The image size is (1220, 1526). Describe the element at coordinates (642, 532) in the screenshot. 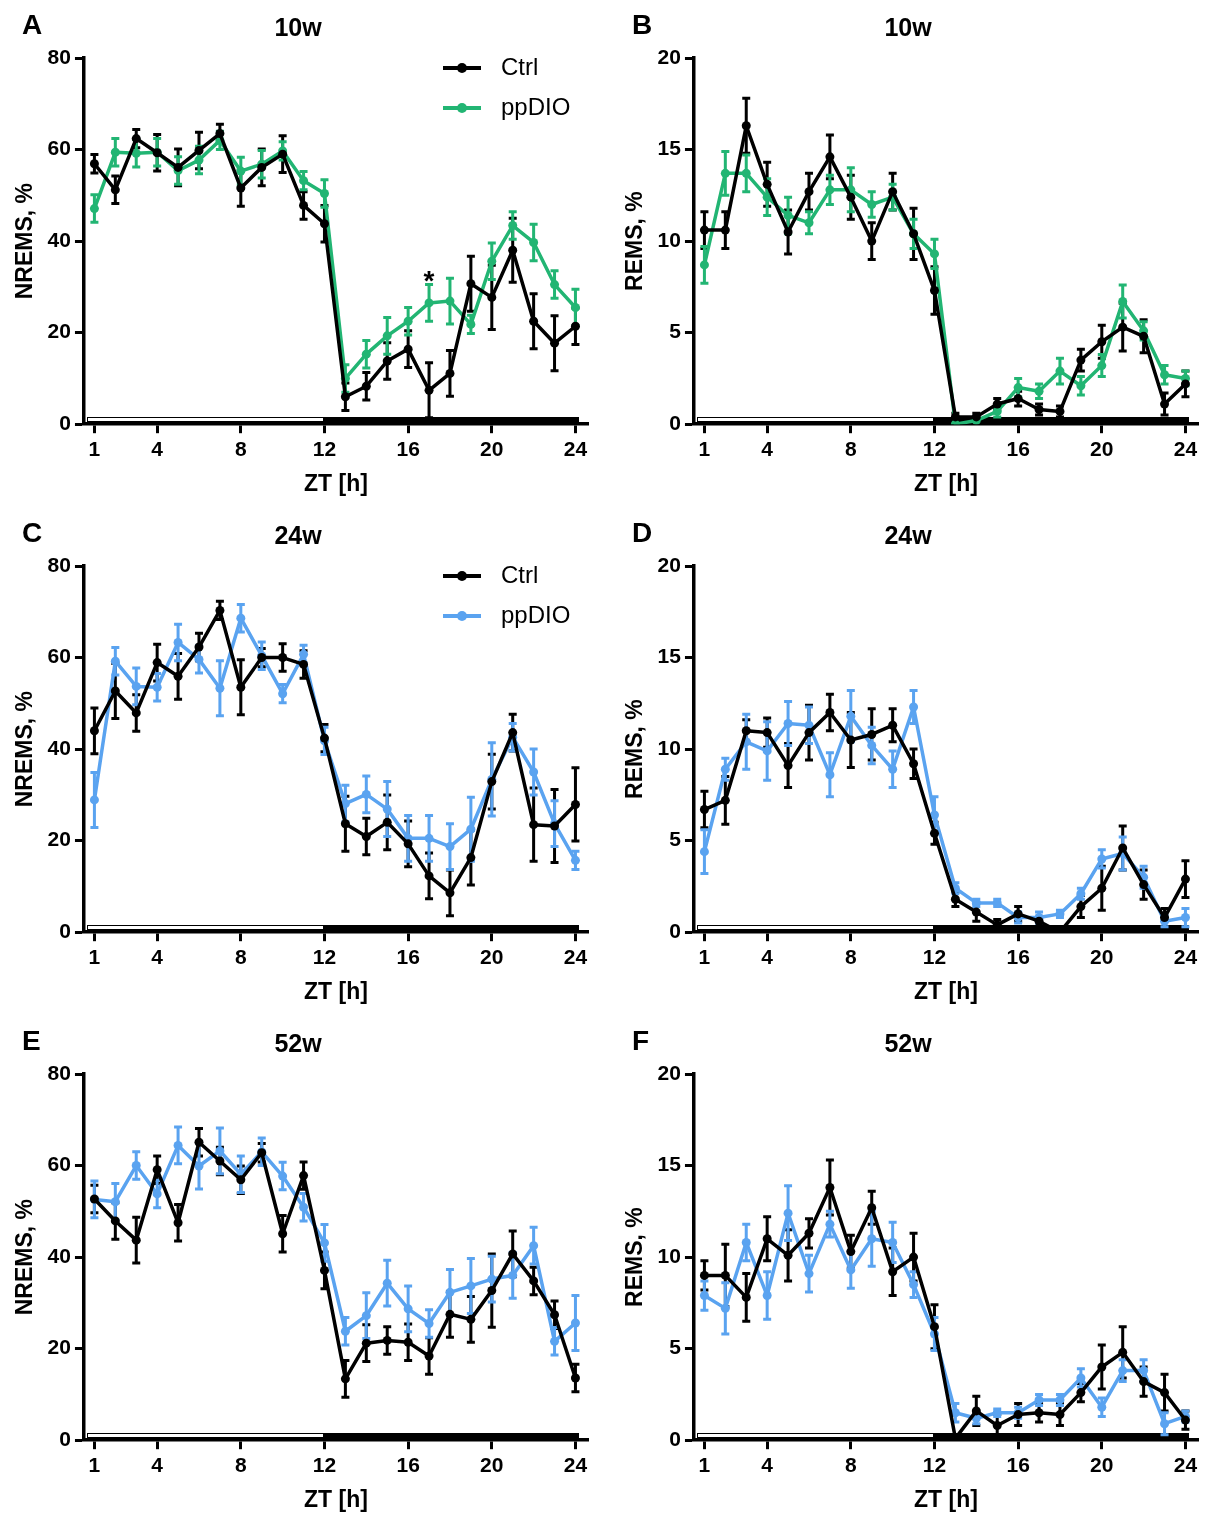

I see `text: D` at that location.